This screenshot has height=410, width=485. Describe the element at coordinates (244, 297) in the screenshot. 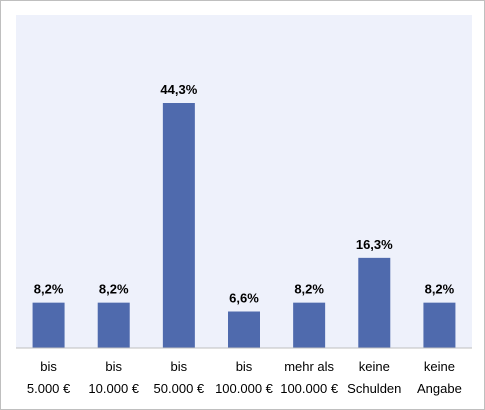

I see `value-label-3: 6,6%` at that location.